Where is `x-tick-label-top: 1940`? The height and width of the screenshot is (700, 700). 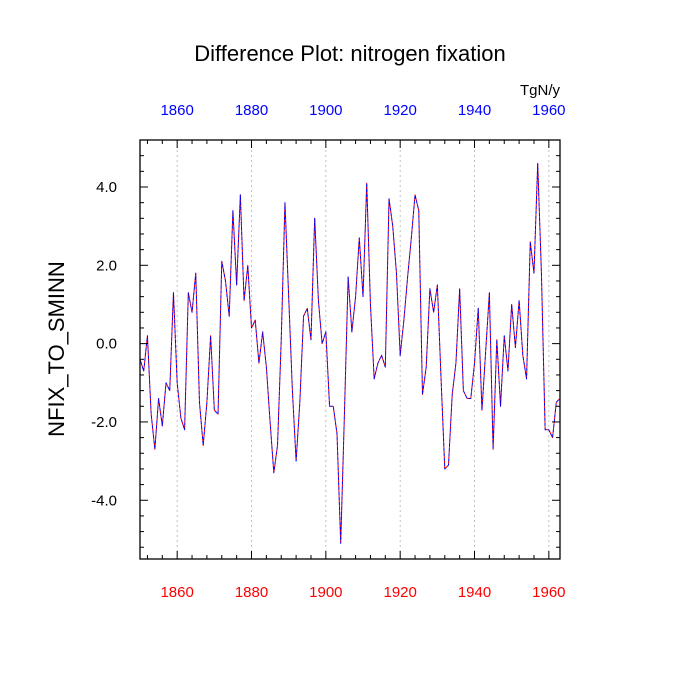 x-tick-label-top: 1940 is located at coordinates (474, 110).